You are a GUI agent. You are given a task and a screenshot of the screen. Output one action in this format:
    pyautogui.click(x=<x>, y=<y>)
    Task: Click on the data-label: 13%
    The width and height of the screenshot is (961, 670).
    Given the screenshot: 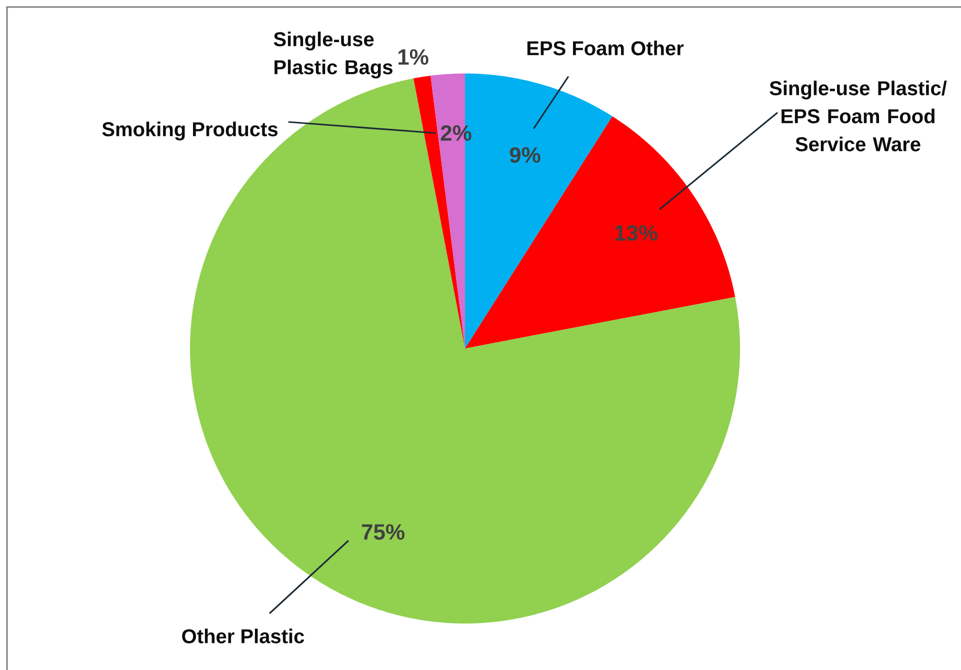 What is the action you would take?
    pyautogui.click(x=636, y=233)
    